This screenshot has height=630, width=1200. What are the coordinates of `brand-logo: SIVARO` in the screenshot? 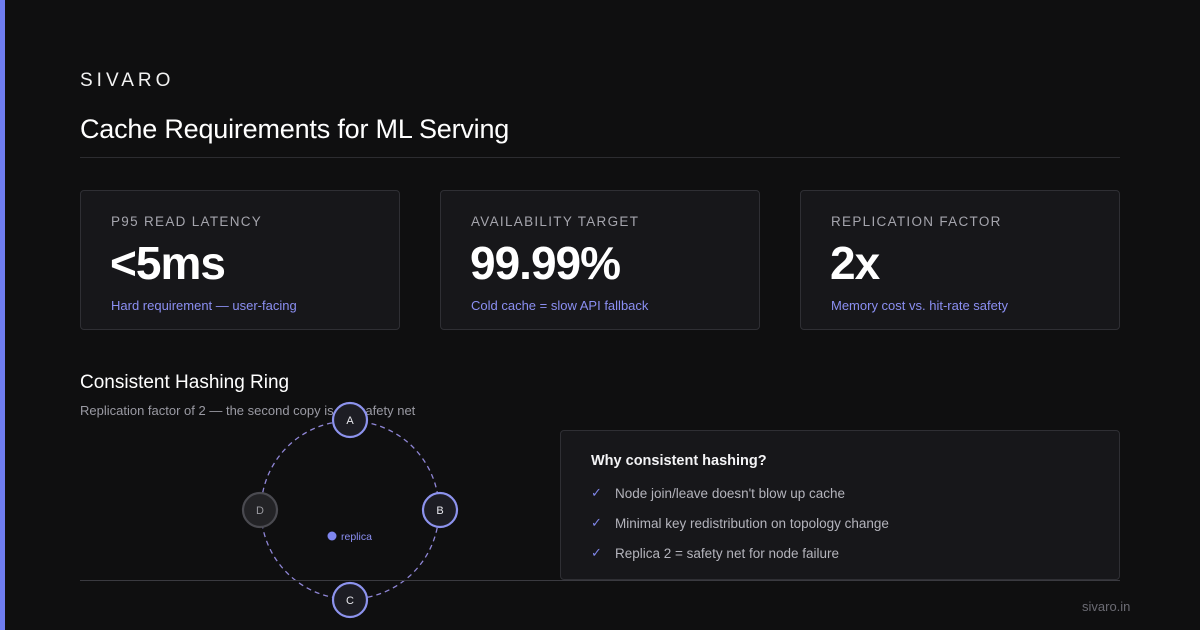 It's located at (127, 80).